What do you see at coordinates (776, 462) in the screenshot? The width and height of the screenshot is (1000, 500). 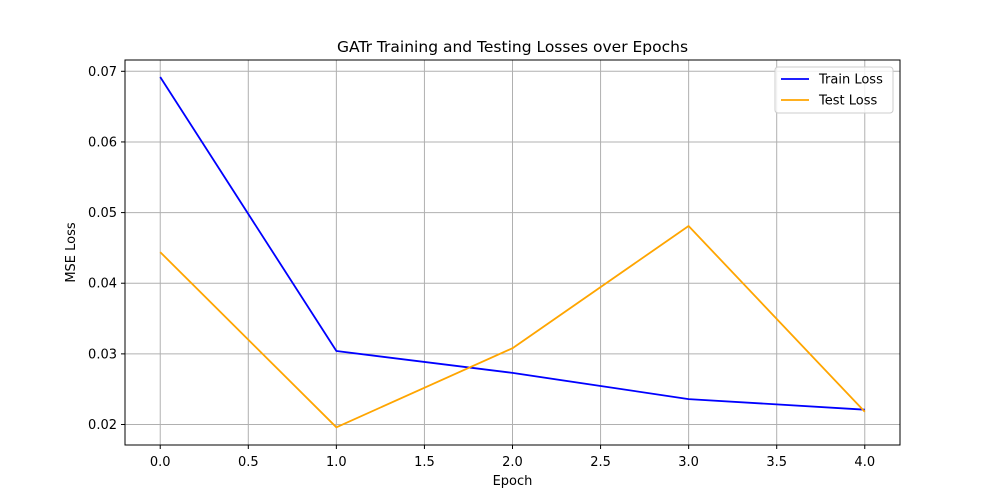 I see `x-tick-label: 3.5` at bounding box center [776, 462].